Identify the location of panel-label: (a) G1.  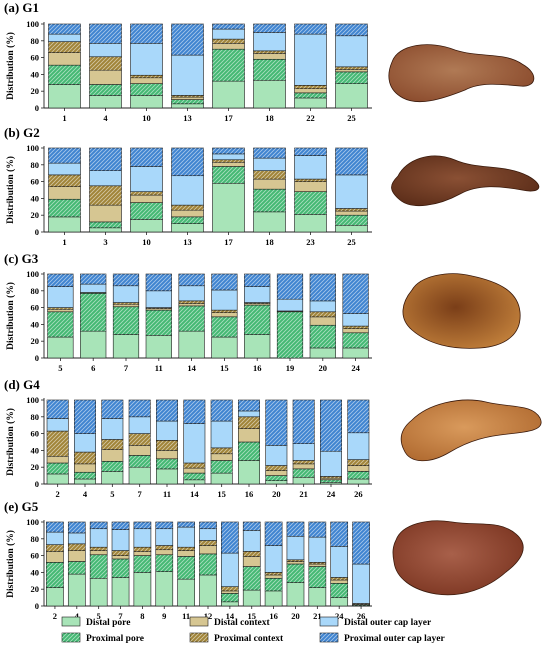
(21, 7).